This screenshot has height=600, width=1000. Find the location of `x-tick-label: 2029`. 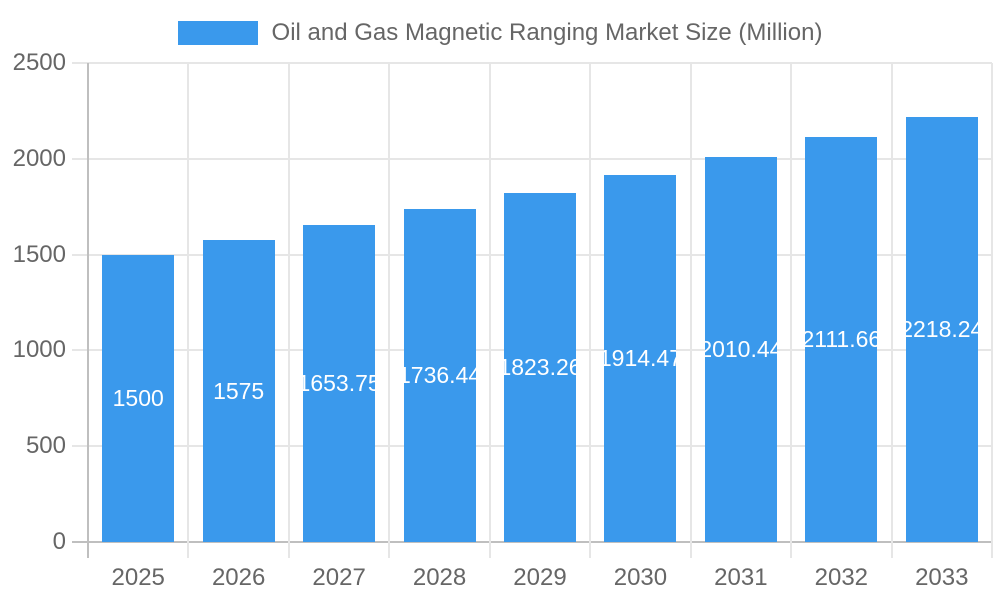

x-tick-label: 2029 is located at coordinates (540, 577).